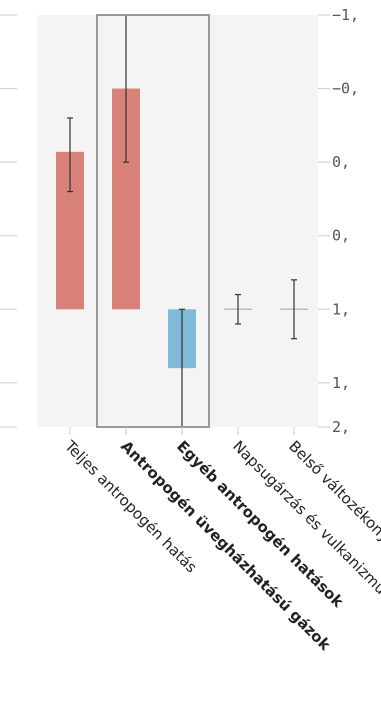 The height and width of the screenshot is (724, 381). I want to click on y-tick-label: 2,, so click(341, 427).